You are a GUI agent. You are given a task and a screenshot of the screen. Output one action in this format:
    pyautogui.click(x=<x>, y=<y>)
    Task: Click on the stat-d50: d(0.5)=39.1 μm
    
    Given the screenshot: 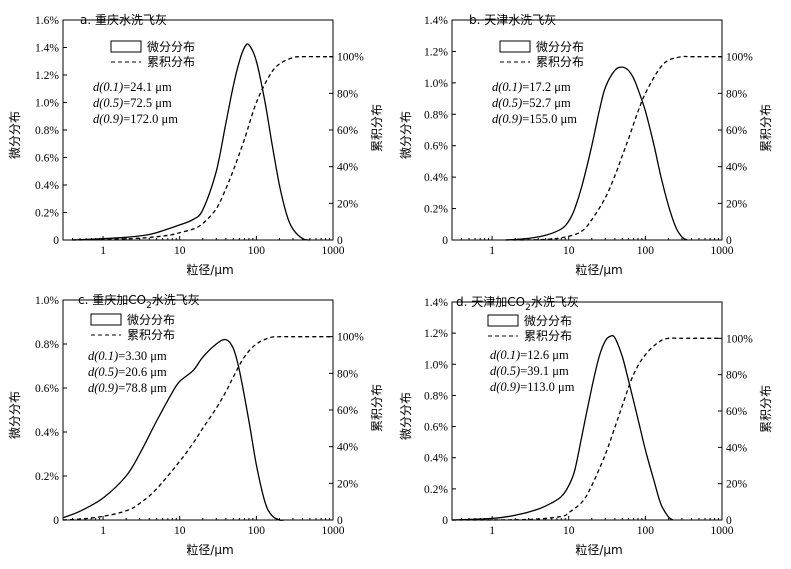 What is the action you would take?
    pyautogui.click(x=529, y=371)
    